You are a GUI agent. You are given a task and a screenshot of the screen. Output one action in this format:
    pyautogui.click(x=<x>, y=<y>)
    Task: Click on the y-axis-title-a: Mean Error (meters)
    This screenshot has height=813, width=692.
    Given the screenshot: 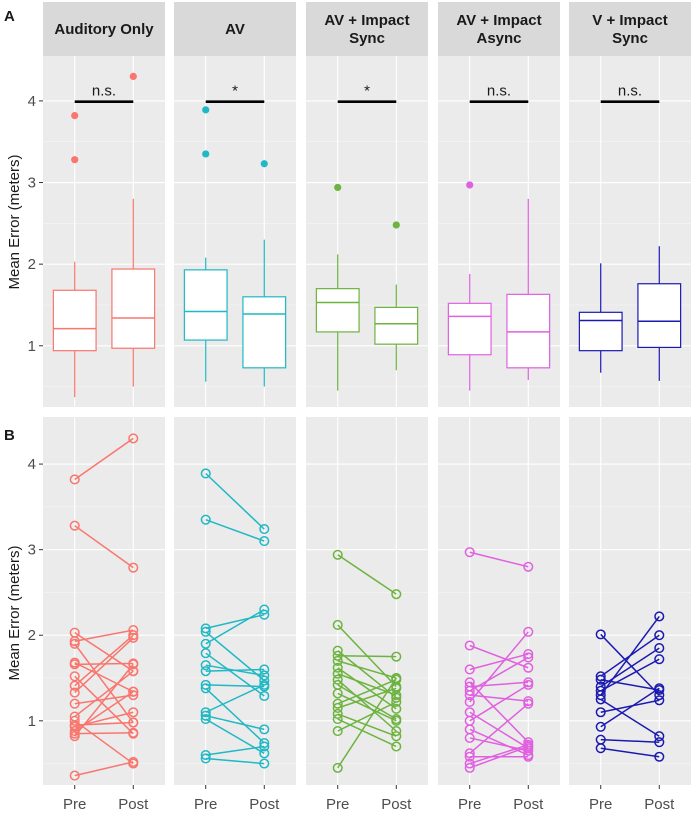 What is the action you would take?
    pyautogui.click(x=14, y=221)
    